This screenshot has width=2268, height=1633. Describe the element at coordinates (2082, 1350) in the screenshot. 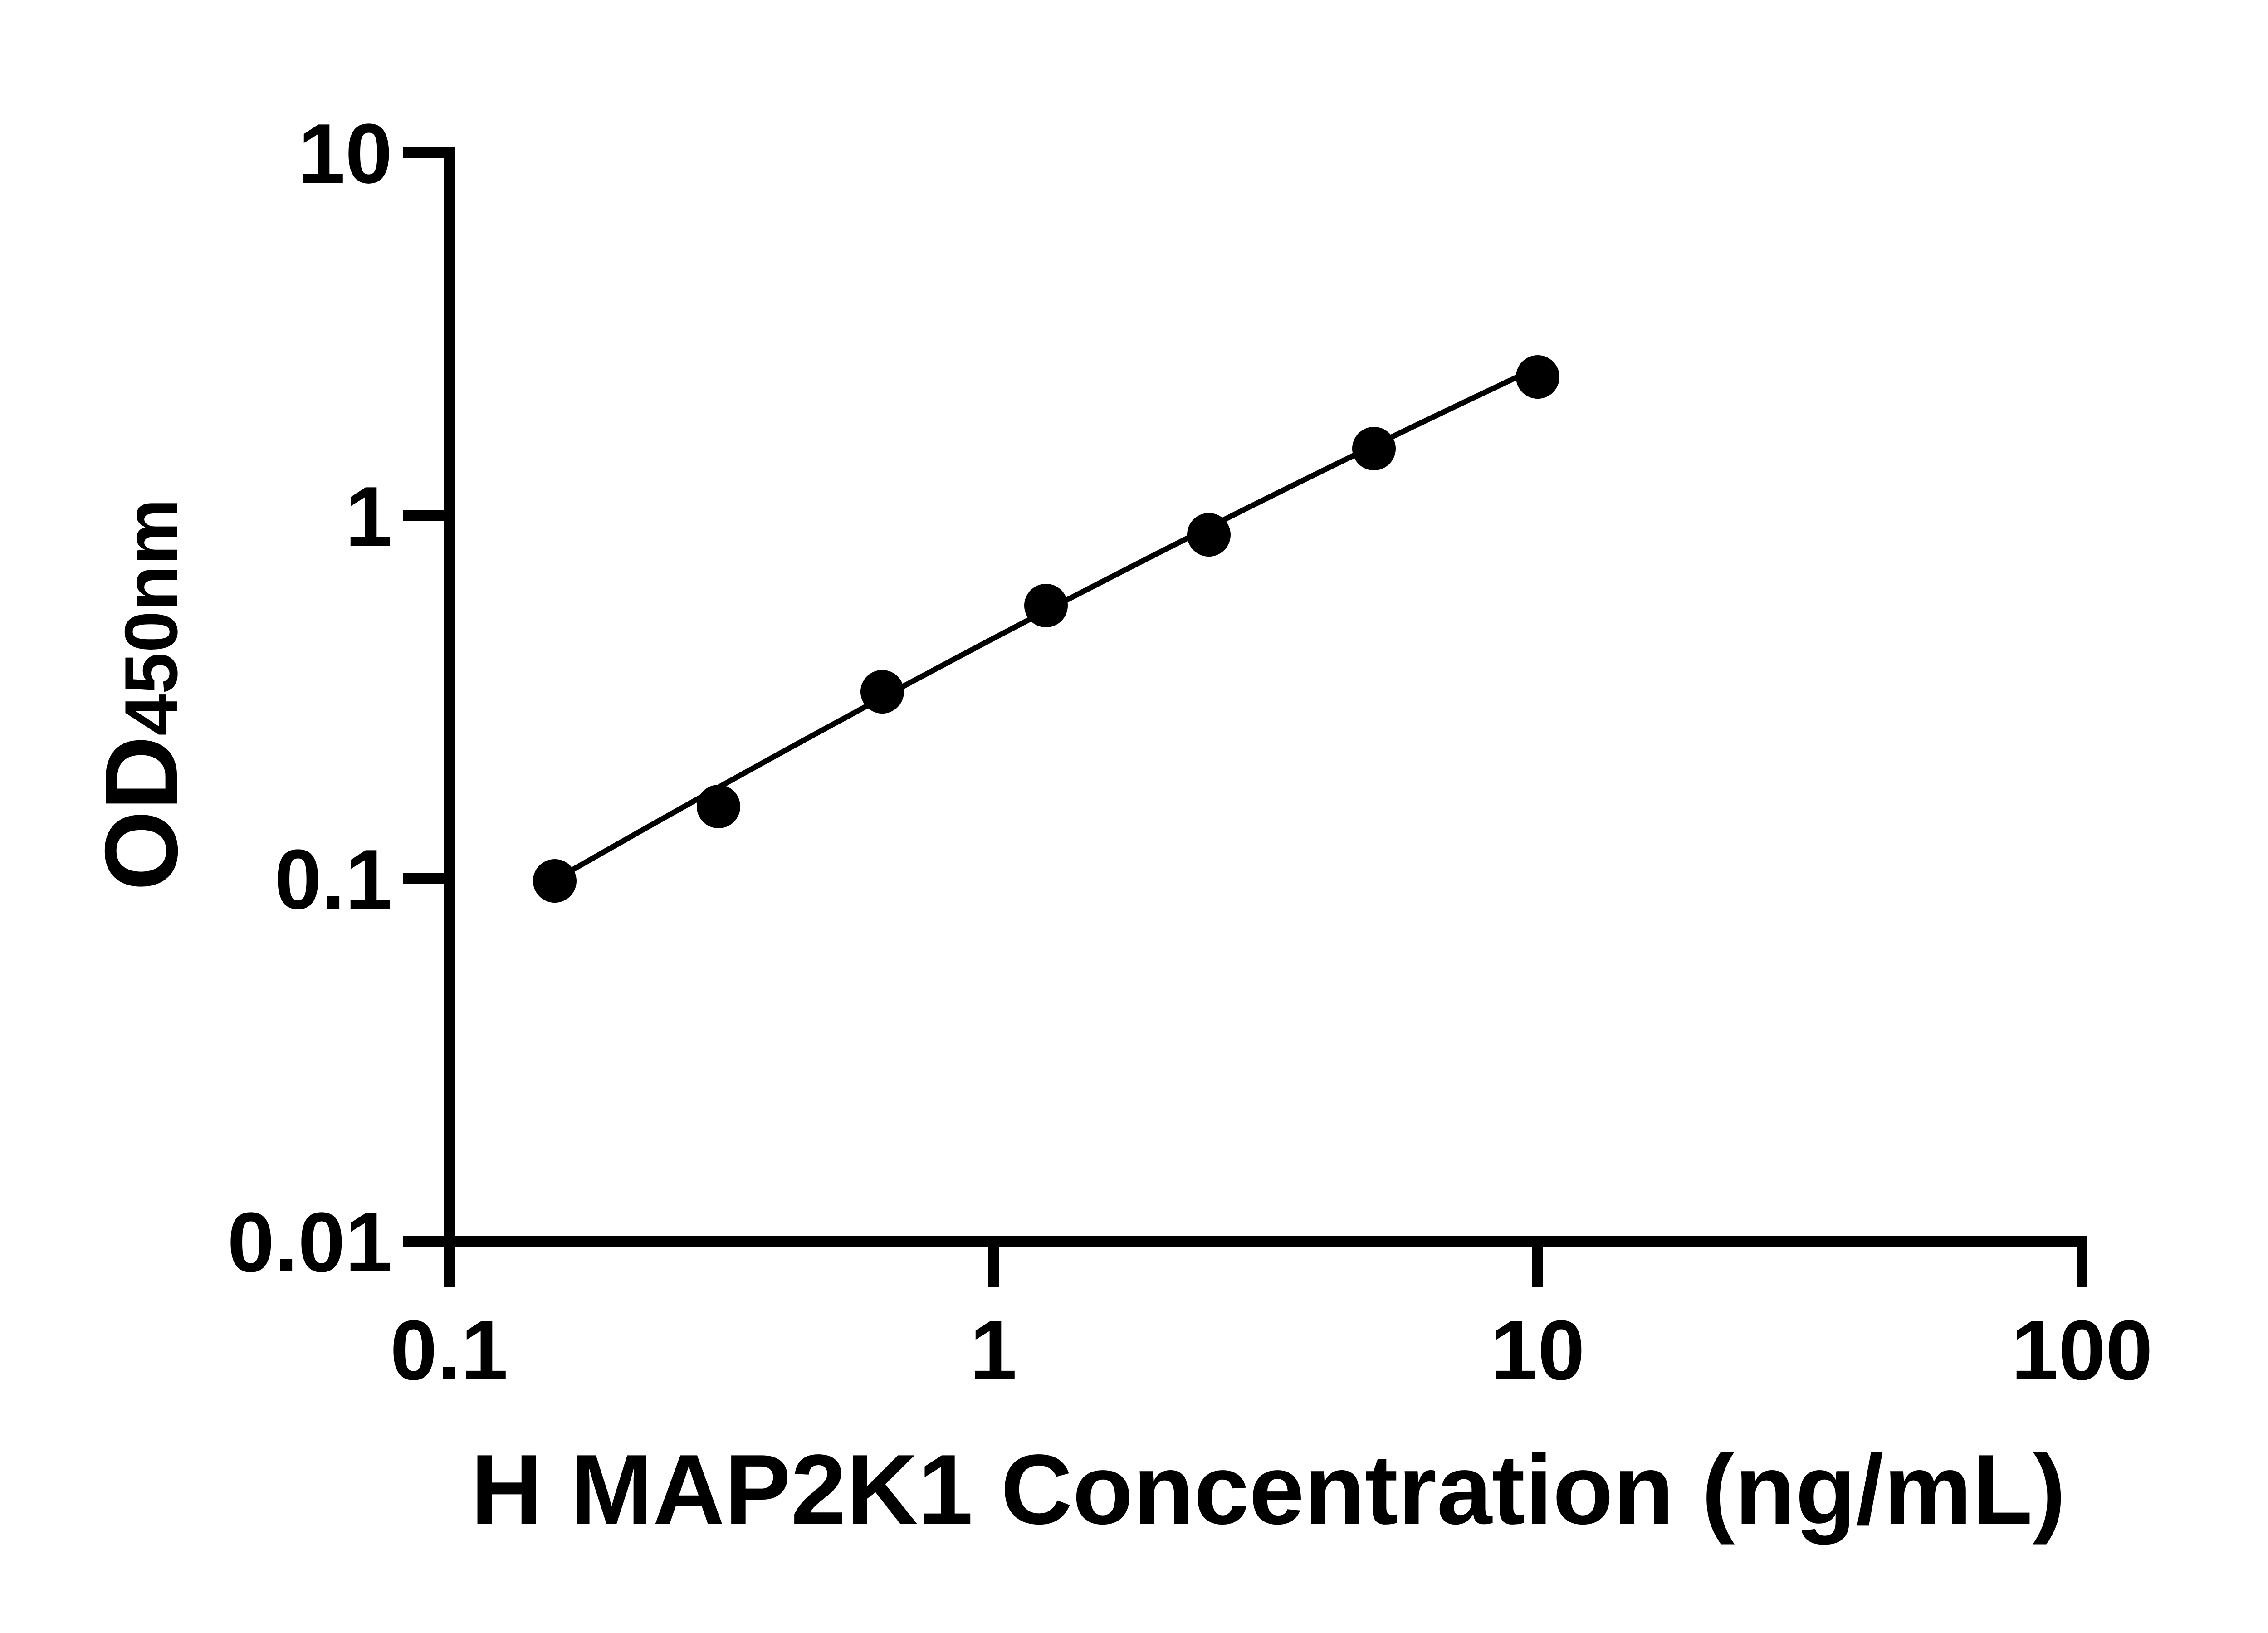

I see `svg-text: 100` at that location.